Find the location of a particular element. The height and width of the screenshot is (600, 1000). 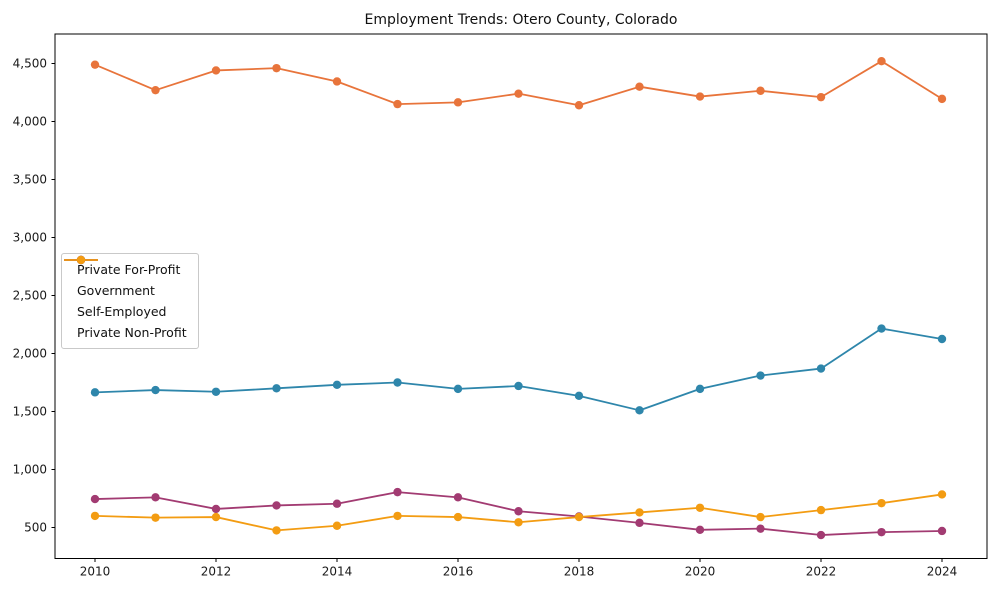

y-tick-label: 500 is located at coordinates (35, 528).